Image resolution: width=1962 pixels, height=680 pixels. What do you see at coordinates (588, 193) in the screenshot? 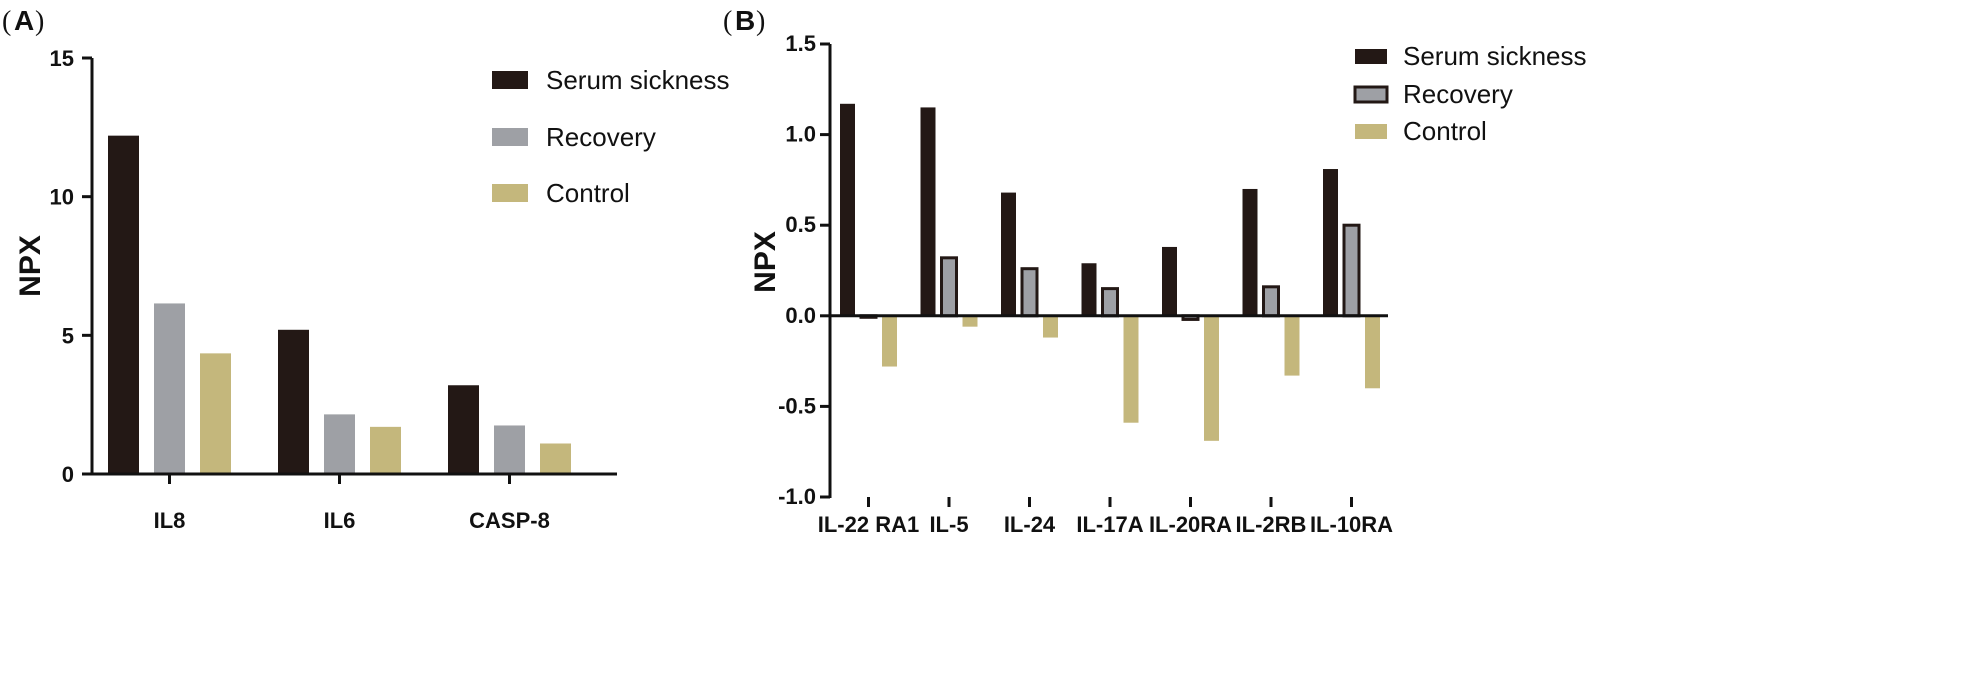
I see `panel-a-legend-label-control: Control` at bounding box center [588, 193].